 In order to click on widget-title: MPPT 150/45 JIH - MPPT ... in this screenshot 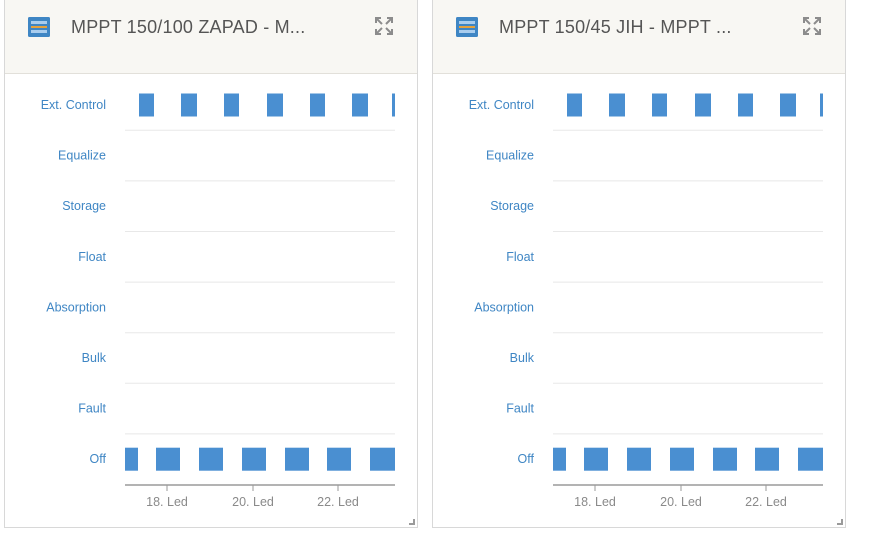, I will do `click(615, 27)`.